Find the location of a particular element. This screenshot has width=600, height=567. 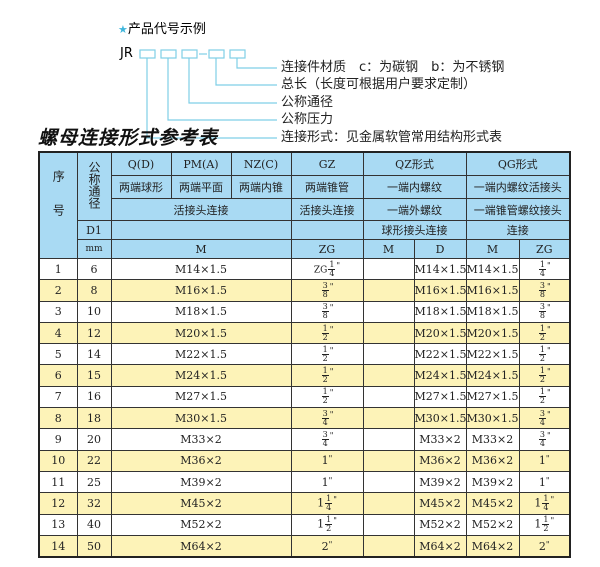

header-qz-desc3: 球形接头连接 is located at coordinates (414, 230).